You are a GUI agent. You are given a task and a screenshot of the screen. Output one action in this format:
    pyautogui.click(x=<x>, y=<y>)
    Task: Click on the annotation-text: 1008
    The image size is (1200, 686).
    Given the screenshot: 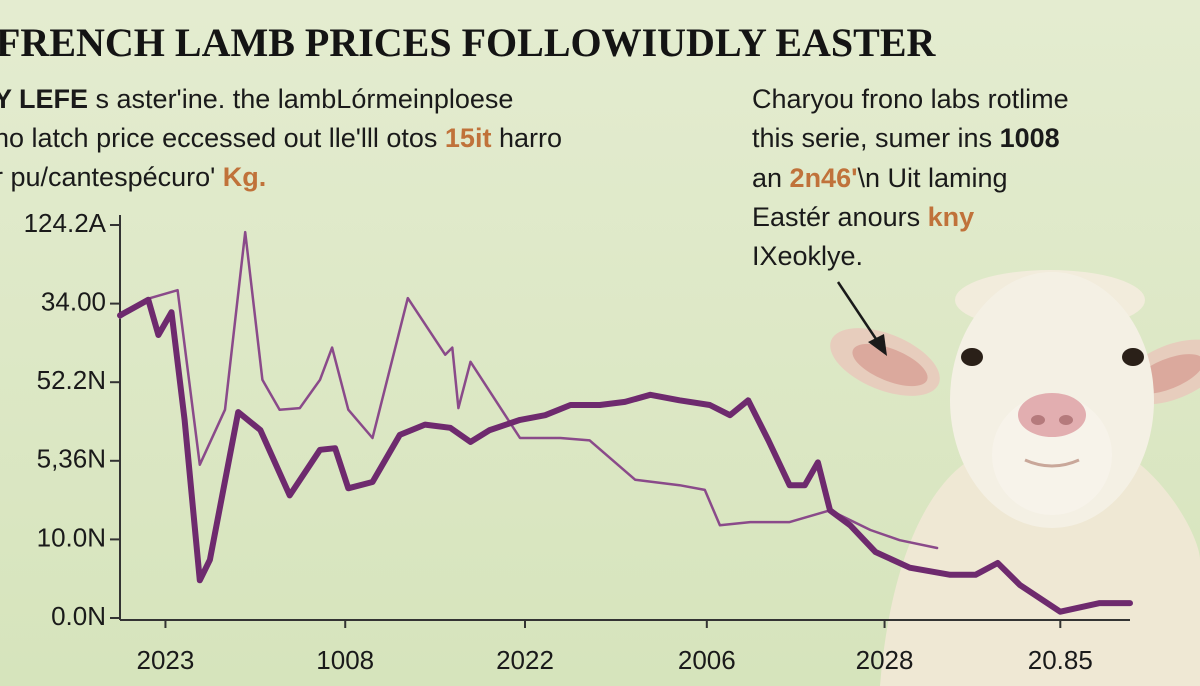 What is the action you would take?
    pyautogui.click(x=1030, y=138)
    